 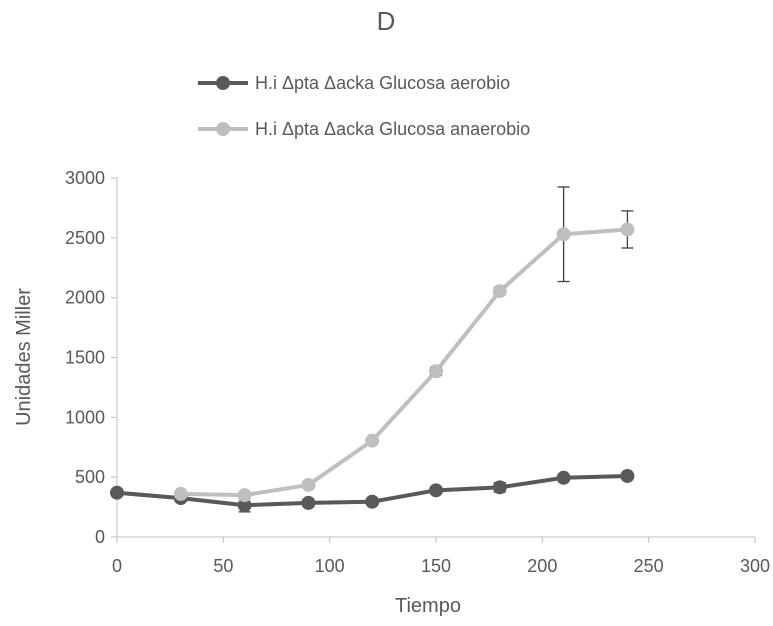 I want to click on y-tick-label: 2000, so click(x=85, y=298).